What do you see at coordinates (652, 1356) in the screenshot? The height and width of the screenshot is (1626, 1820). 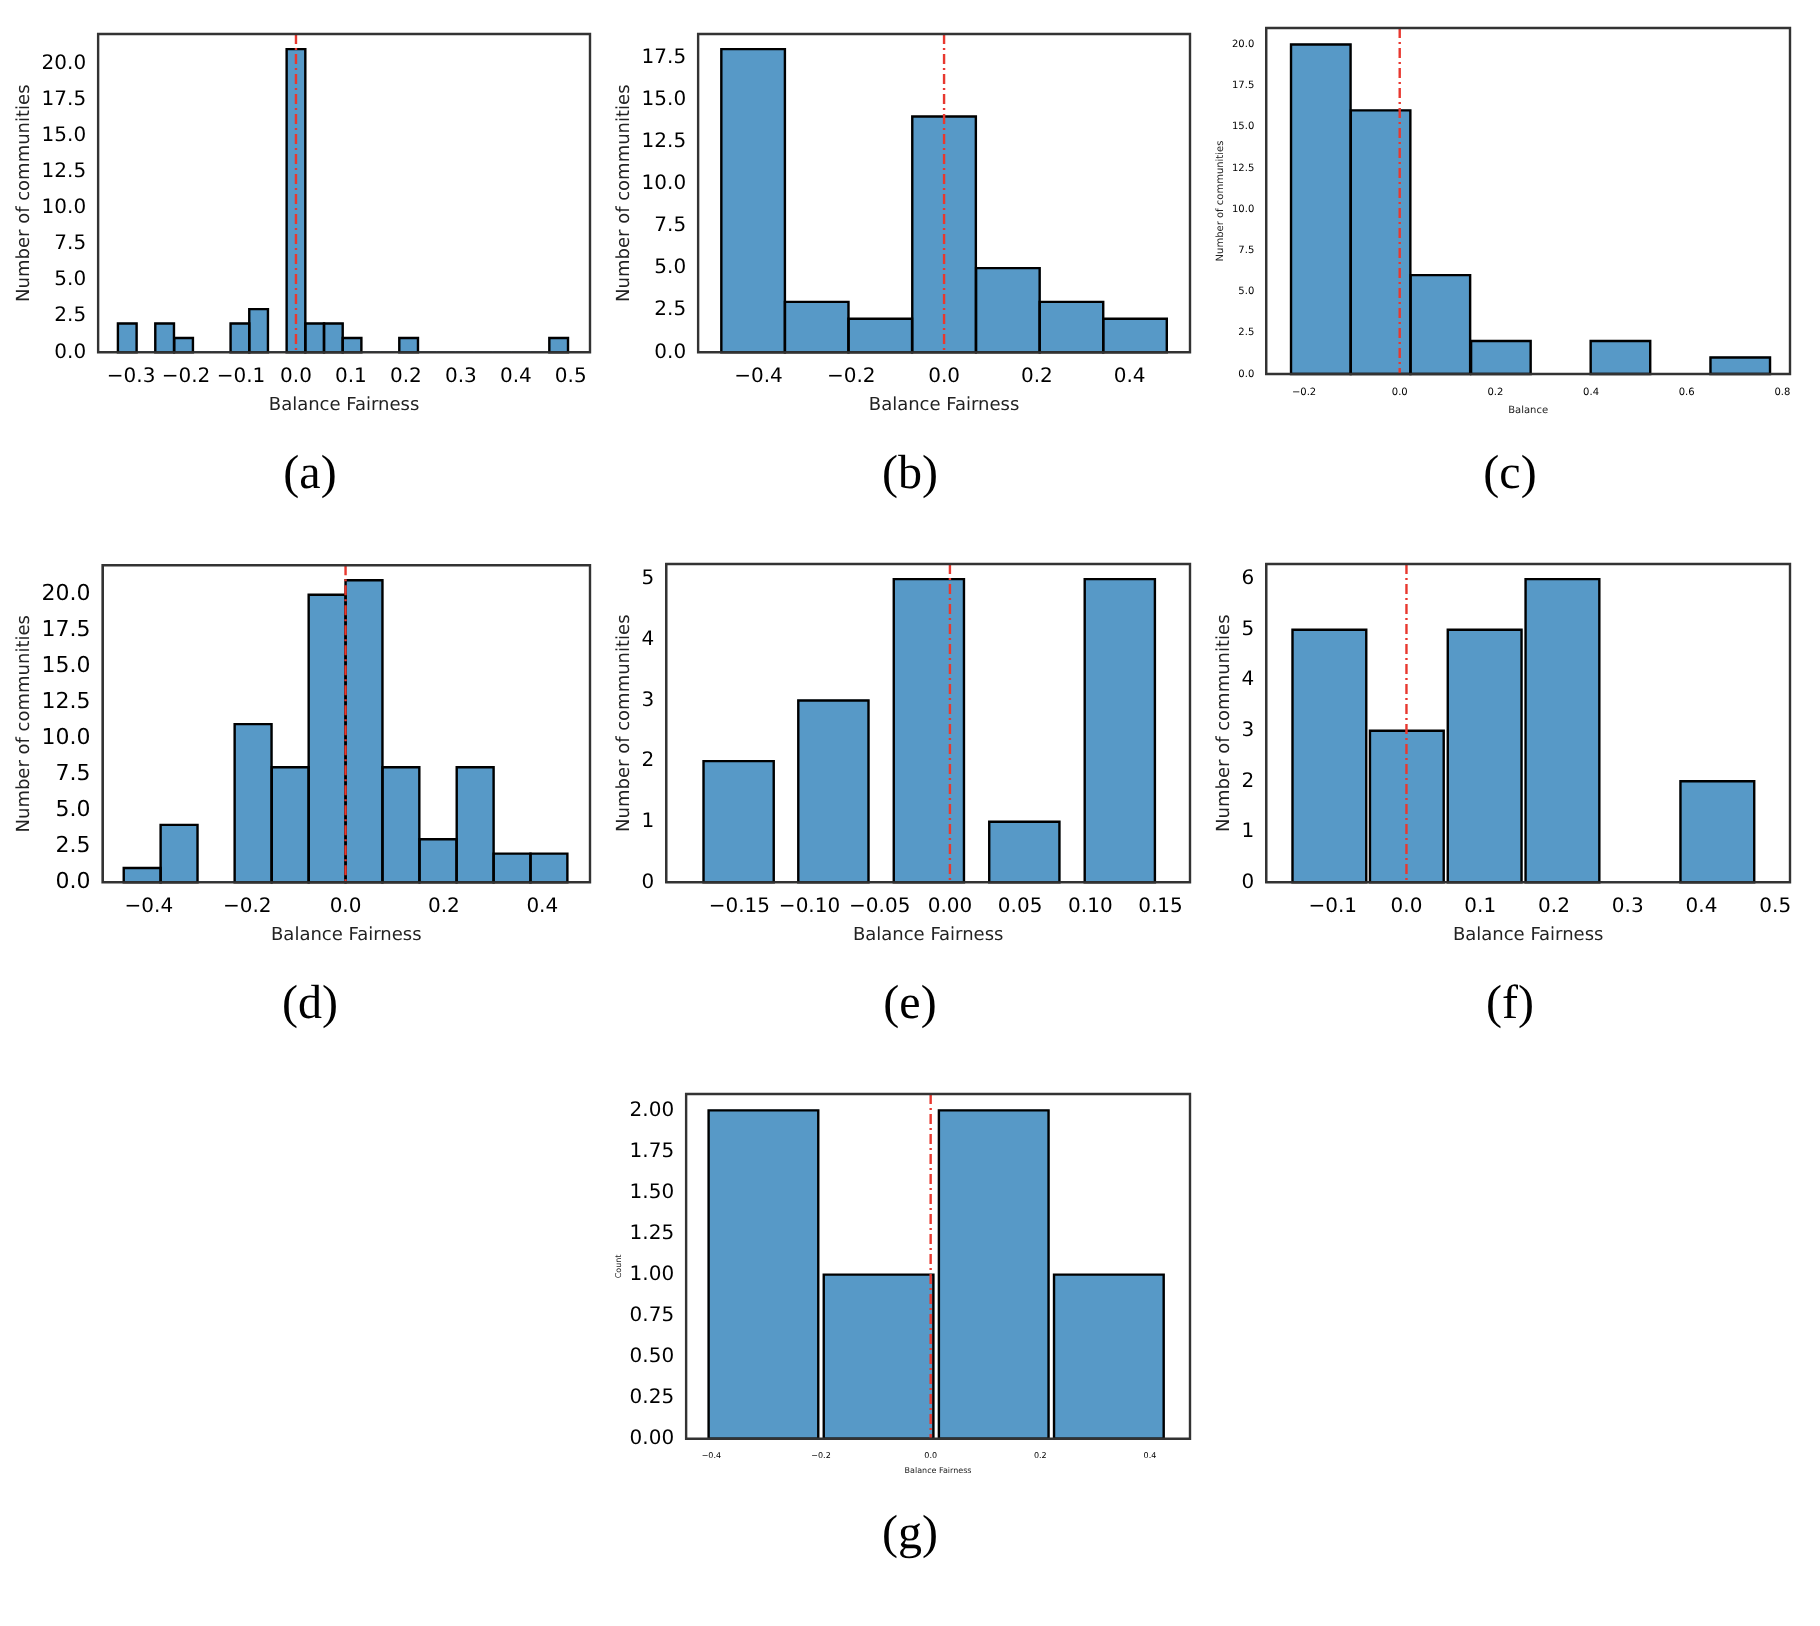 I see `y-tick-label: 0.50` at bounding box center [652, 1356].